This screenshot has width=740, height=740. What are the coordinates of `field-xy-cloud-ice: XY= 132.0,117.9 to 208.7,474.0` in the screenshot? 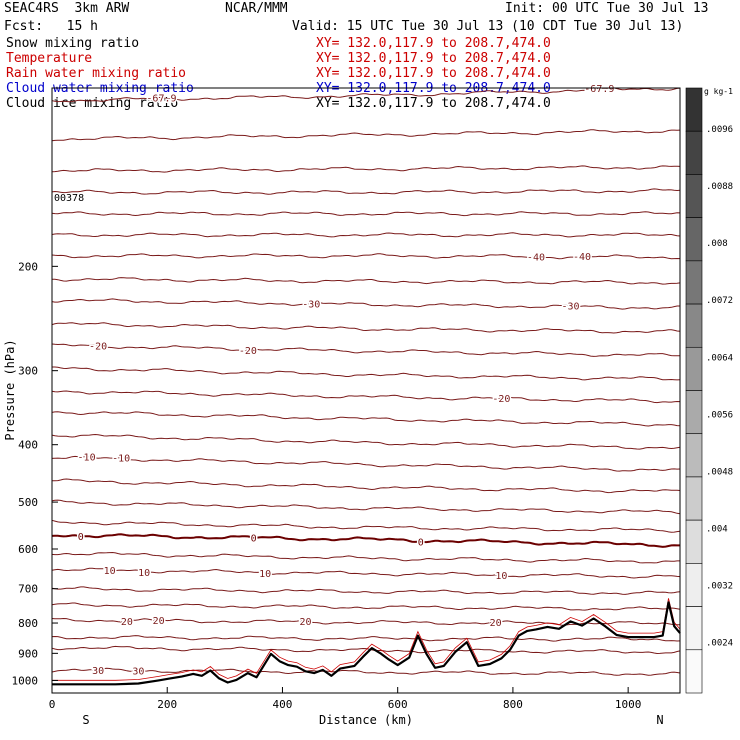 It's located at (433, 103).